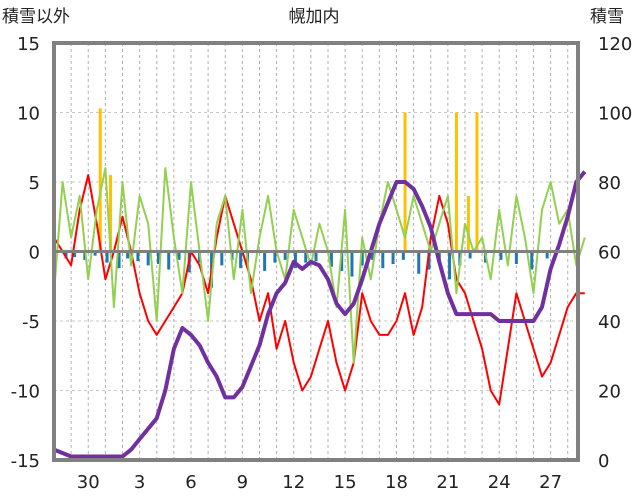  What do you see at coordinates (609, 392) in the screenshot?
I see `right-tick-label: 20` at bounding box center [609, 392].